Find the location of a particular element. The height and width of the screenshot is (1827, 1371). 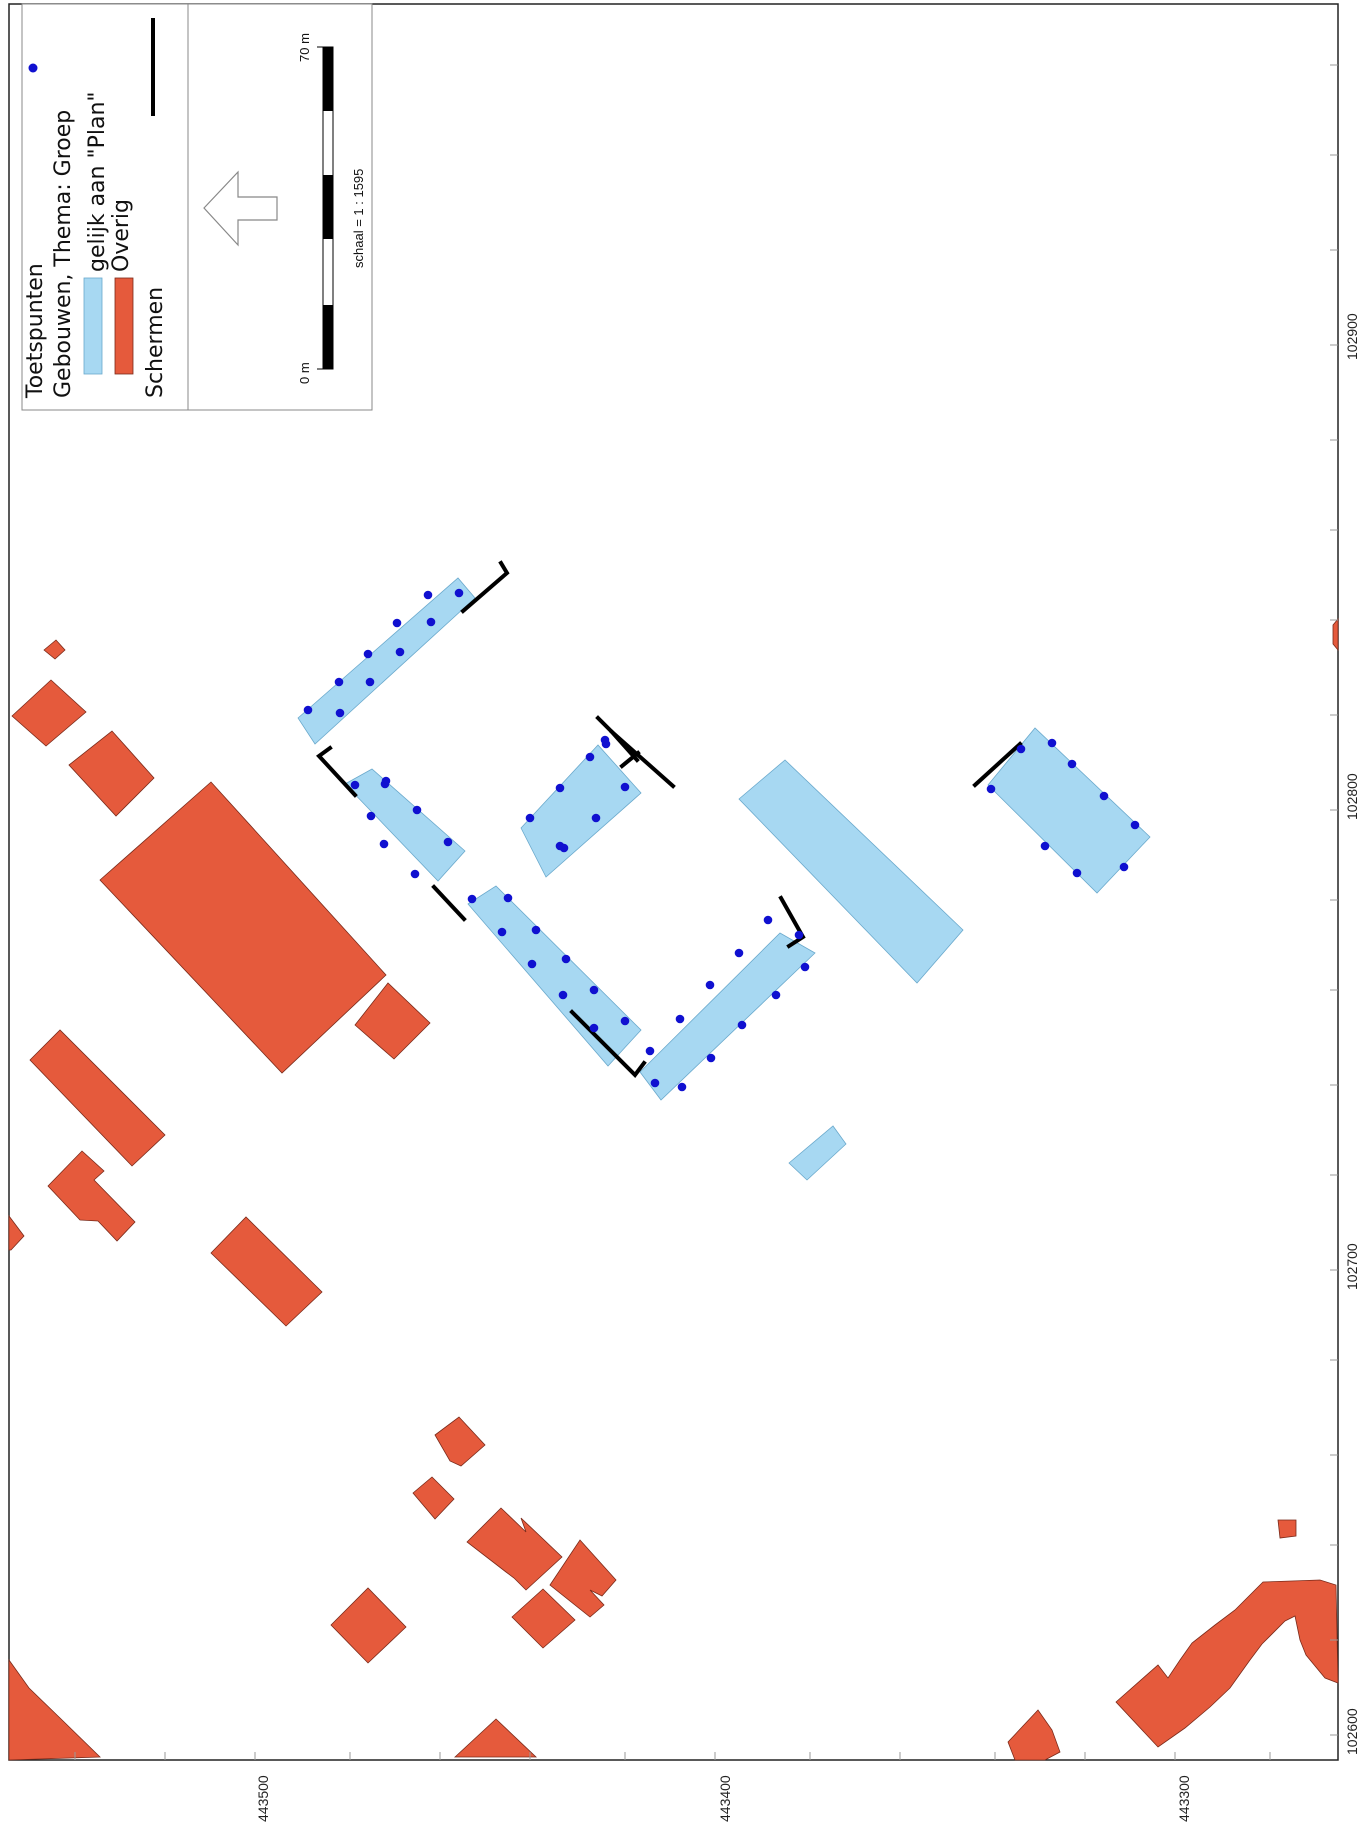

legend-screens-label: Schermen is located at coordinates (155, 342).